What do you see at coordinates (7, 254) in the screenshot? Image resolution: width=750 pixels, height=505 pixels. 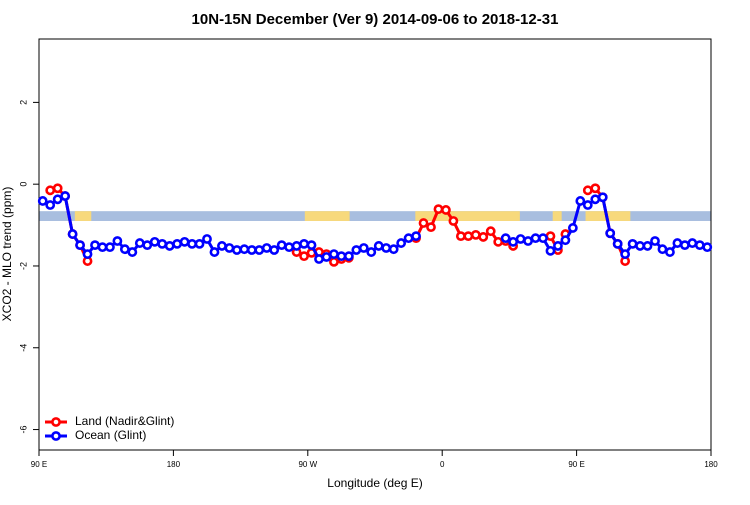 I see `y-axis-label: XCO2 - MLO trend (ppm)` at bounding box center [7, 254].